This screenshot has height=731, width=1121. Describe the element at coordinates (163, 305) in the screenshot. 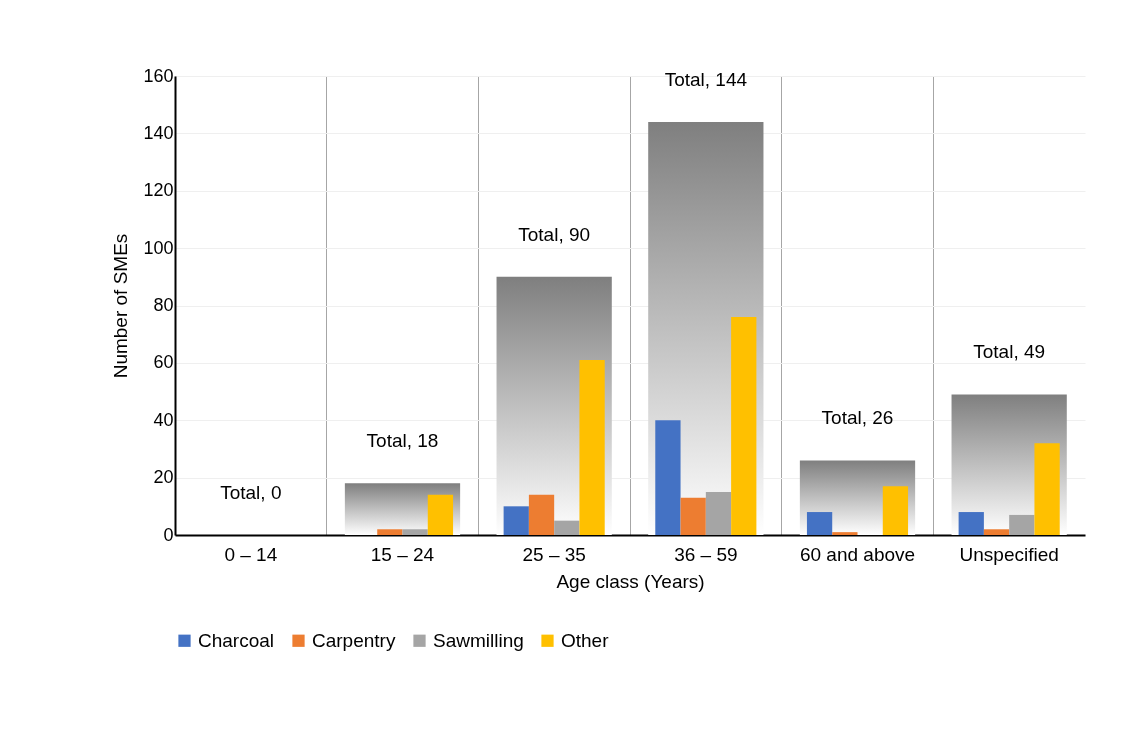

I see `y-tick-label: 80` at that location.